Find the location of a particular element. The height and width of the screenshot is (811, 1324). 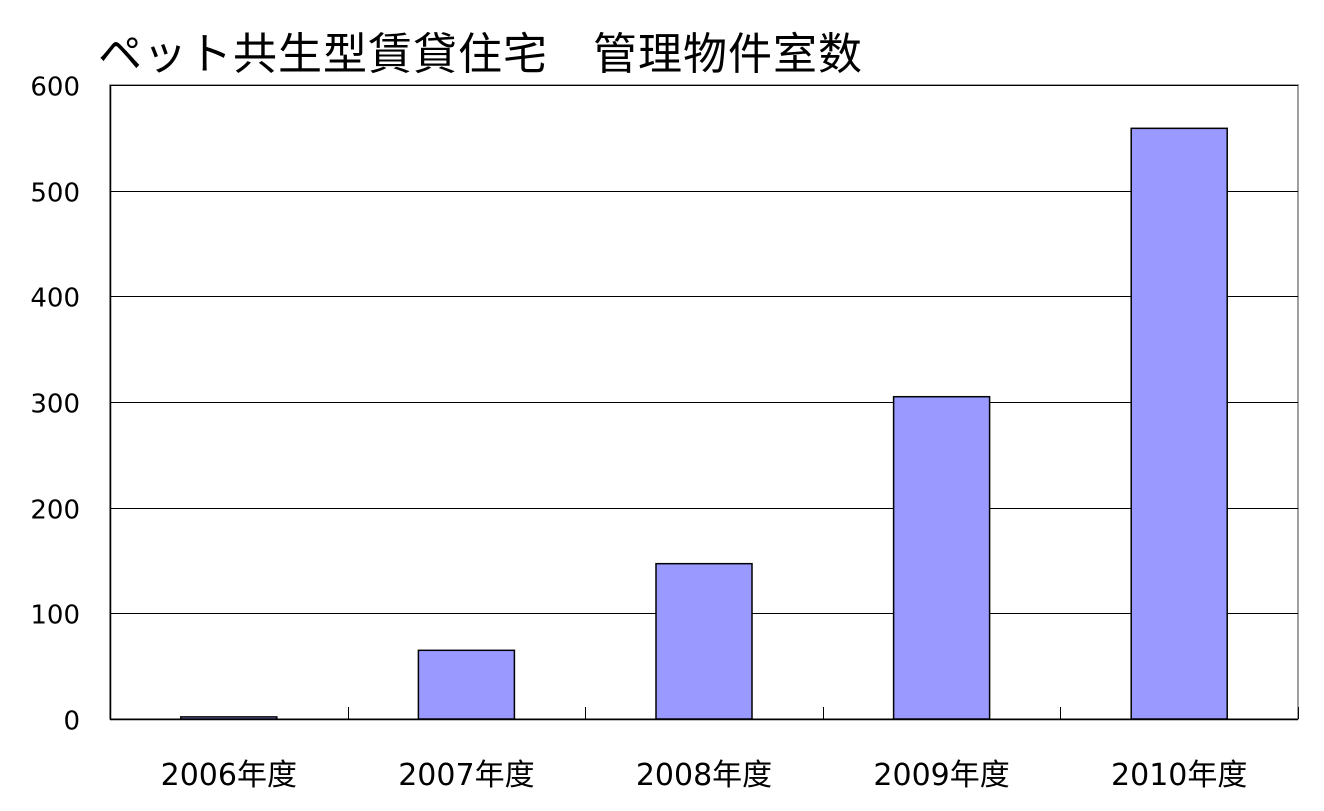

bar-2008年度 is located at coordinates (704, 641).